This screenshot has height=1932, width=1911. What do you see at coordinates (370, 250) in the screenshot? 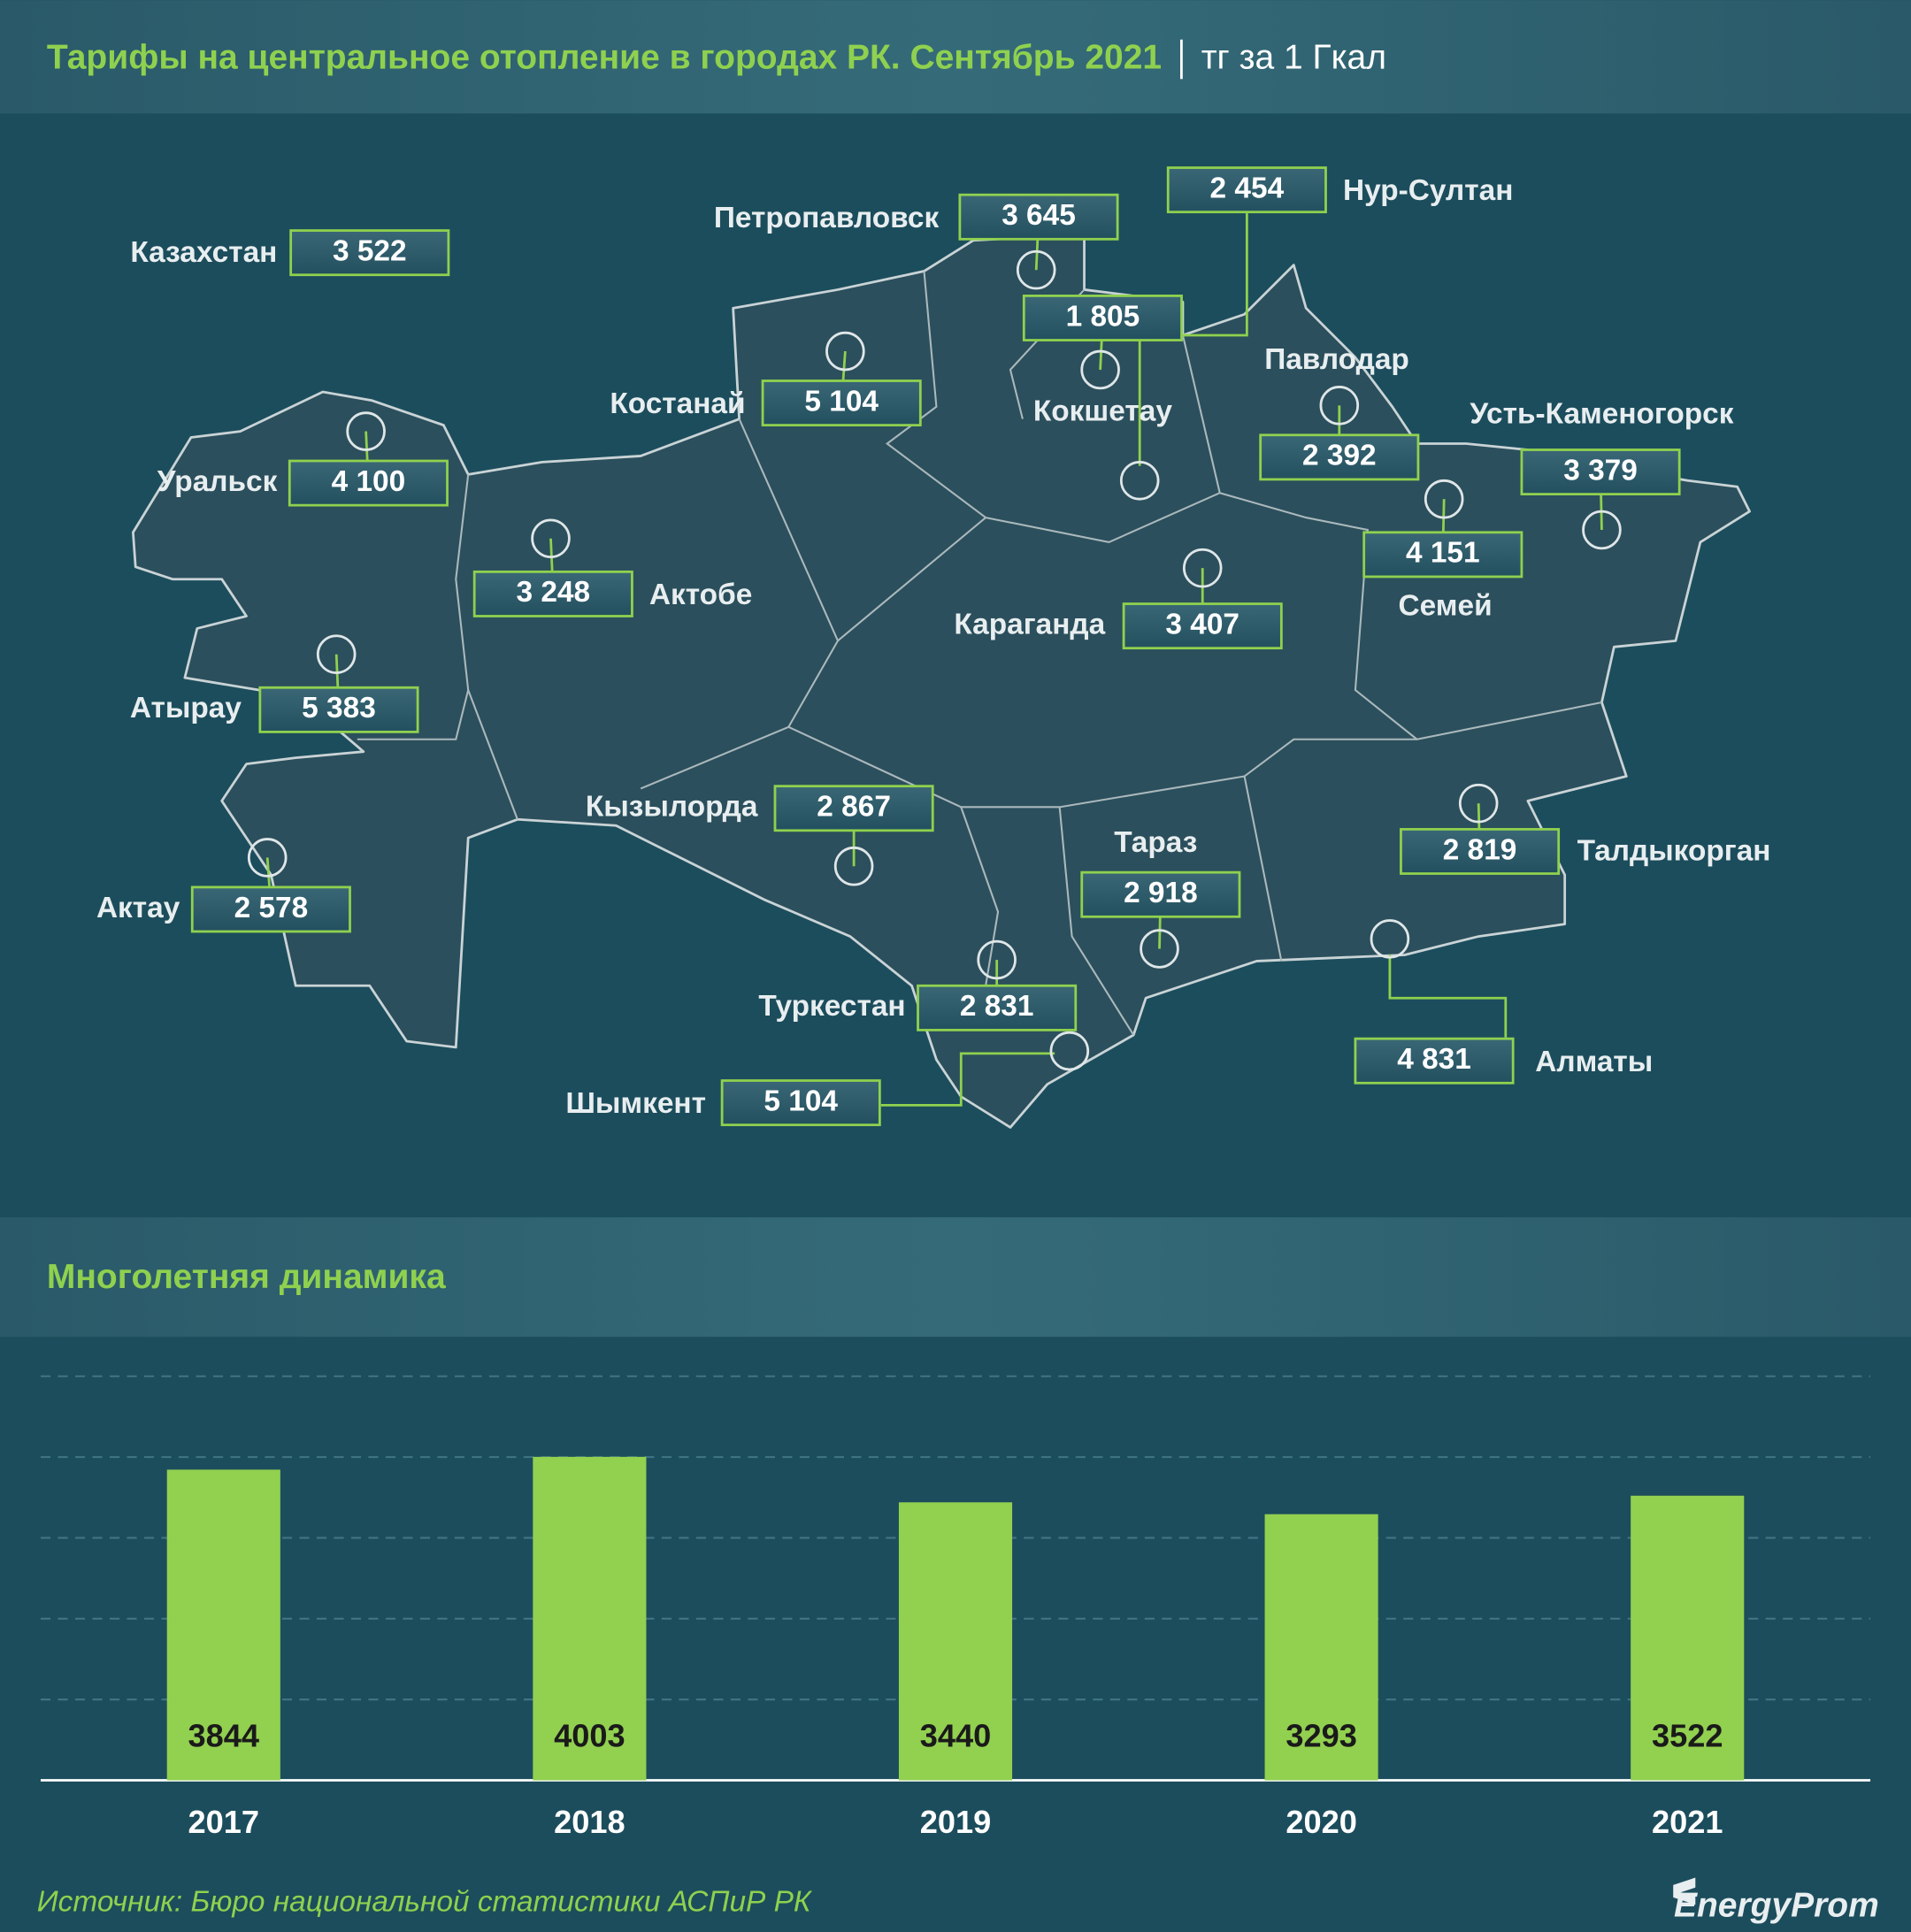
I see `city-value: 3 522` at bounding box center [370, 250].